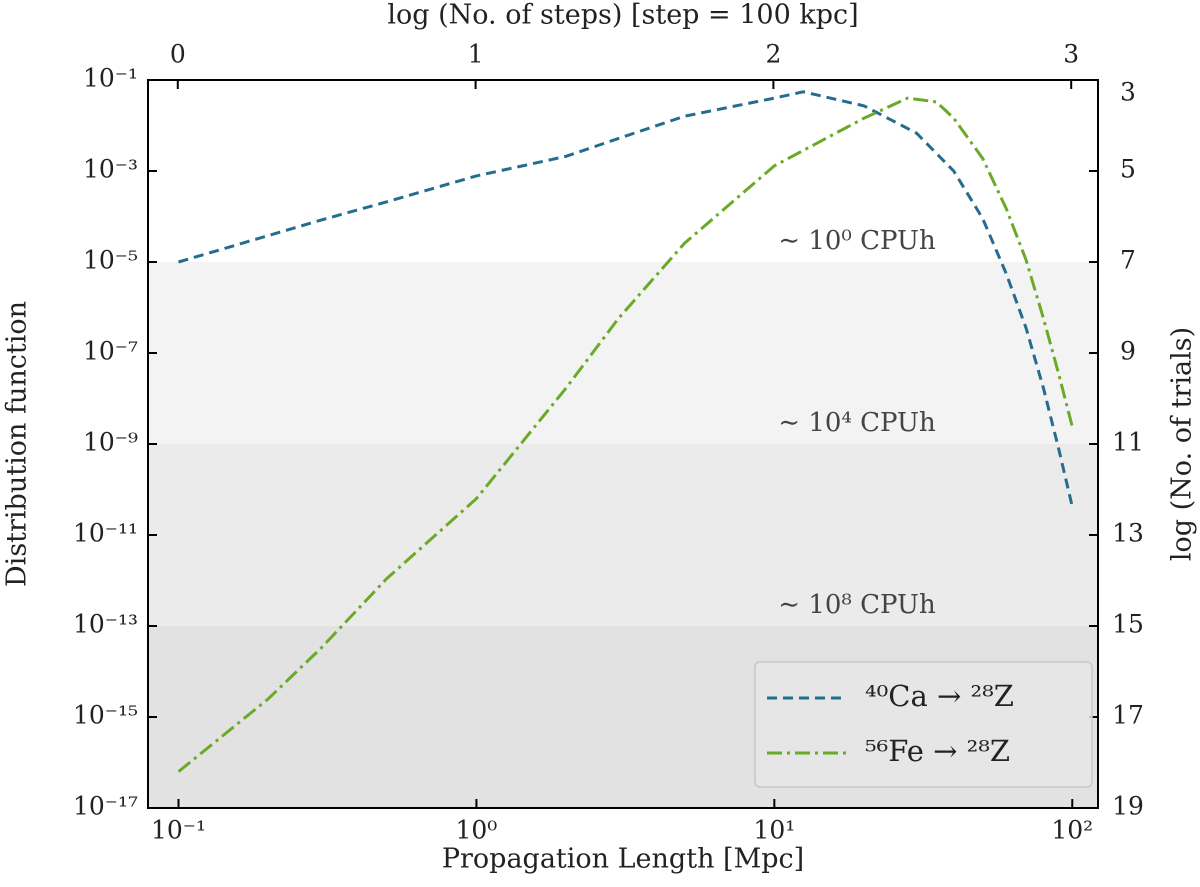 The image size is (1200, 887). Describe the element at coordinates (1128, 260) in the screenshot. I see `y2-tick-label: 7` at that location.